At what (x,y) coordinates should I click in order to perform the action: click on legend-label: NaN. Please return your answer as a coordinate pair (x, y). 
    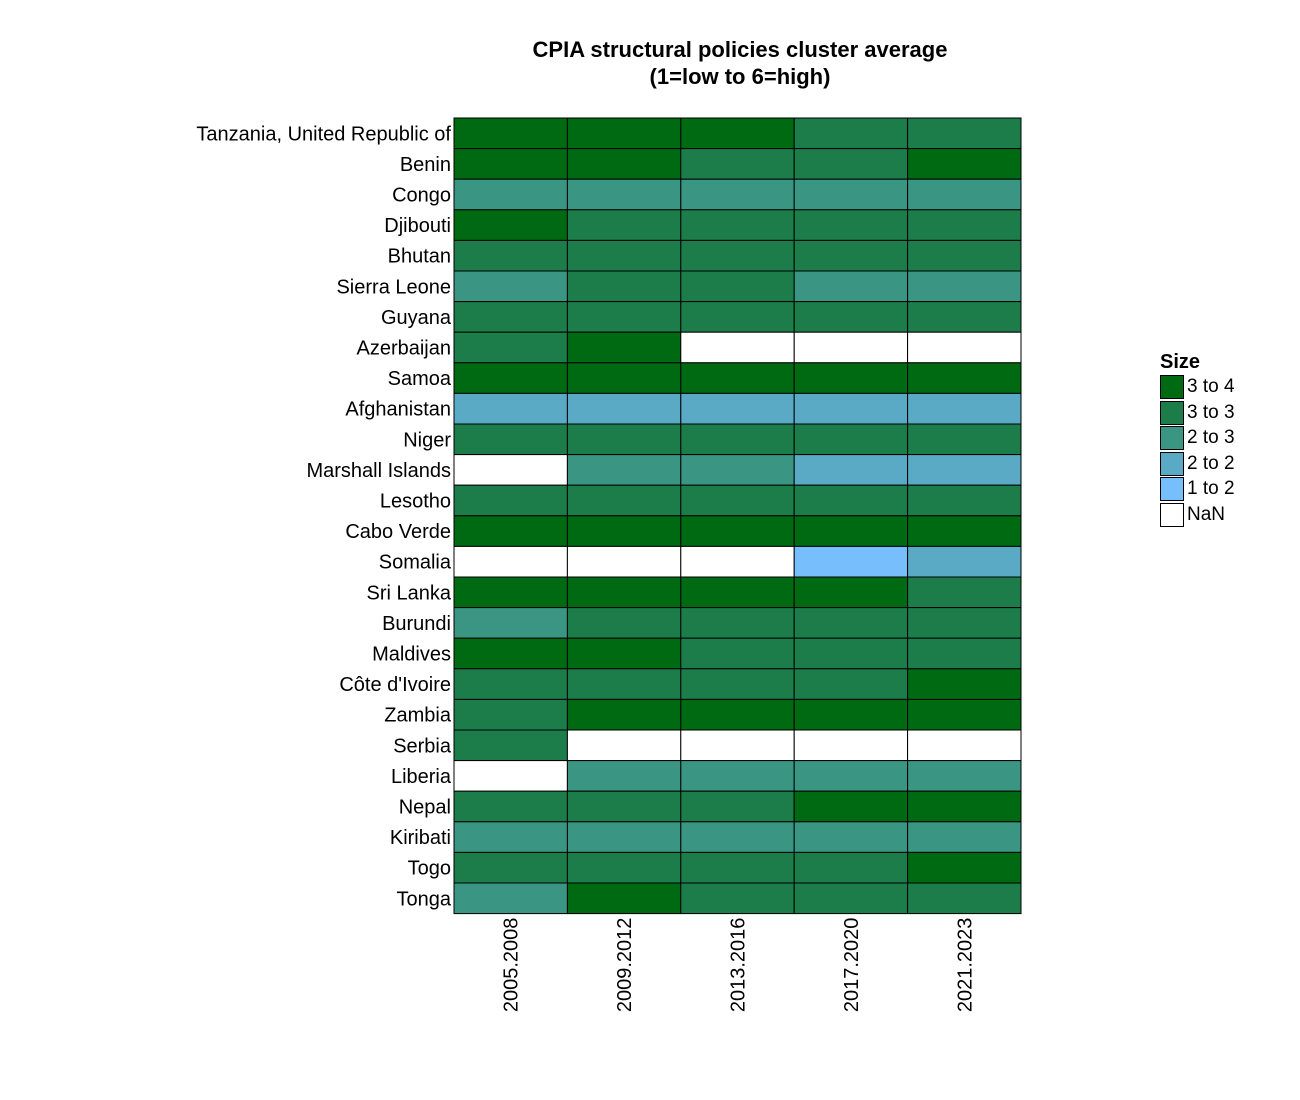
    Looking at the image, I should click on (1206, 514).